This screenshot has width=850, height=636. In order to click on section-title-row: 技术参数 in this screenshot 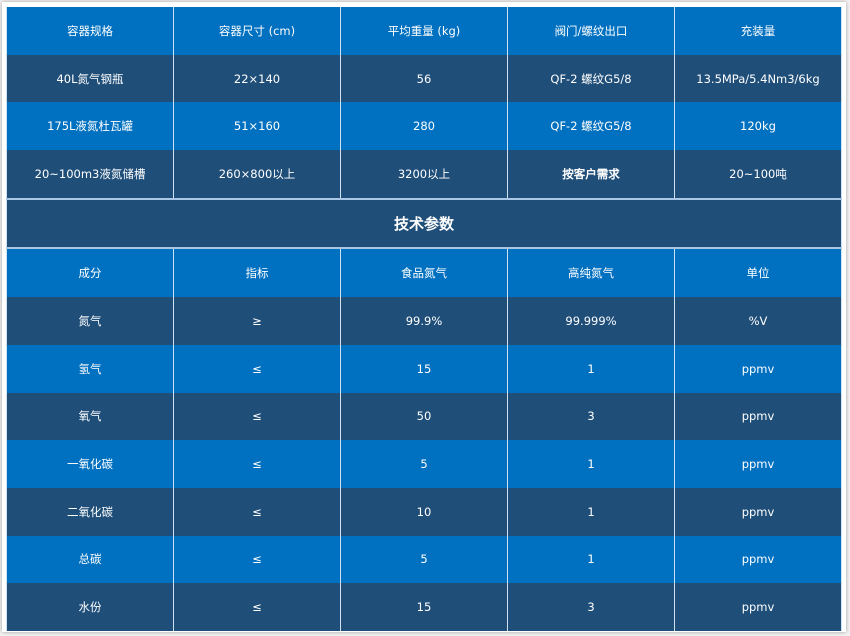, I will do `click(424, 223)`.